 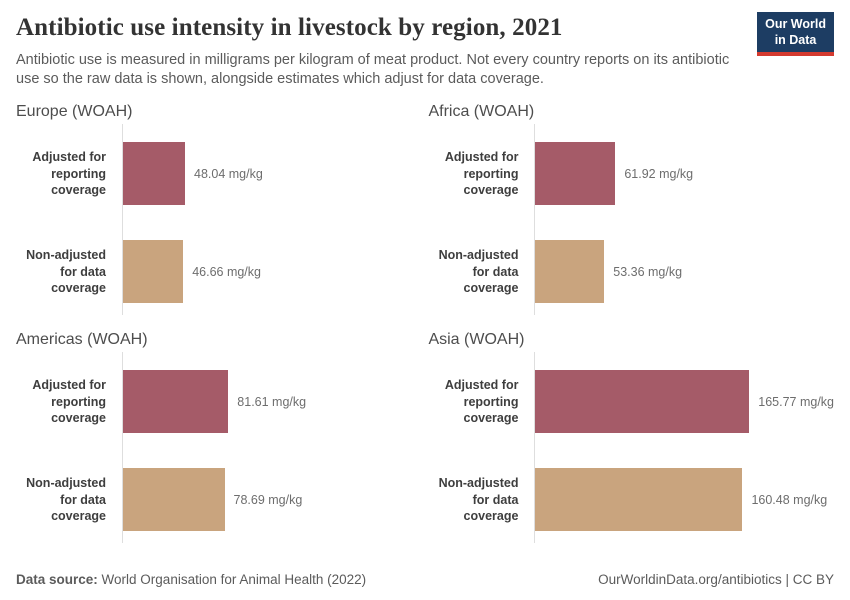 What do you see at coordinates (481, 112) in the screenshot?
I see `facet-title: Africa (WOAH)` at bounding box center [481, 112].